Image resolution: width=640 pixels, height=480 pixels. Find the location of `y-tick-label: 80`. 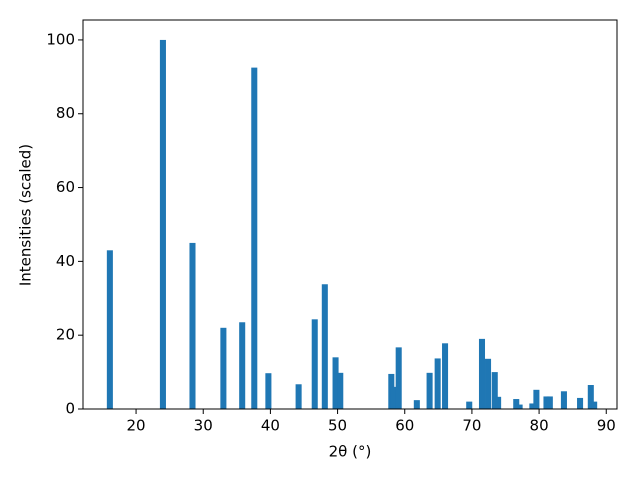

y-tick-label: 80 is located at coordinates (65, 113).